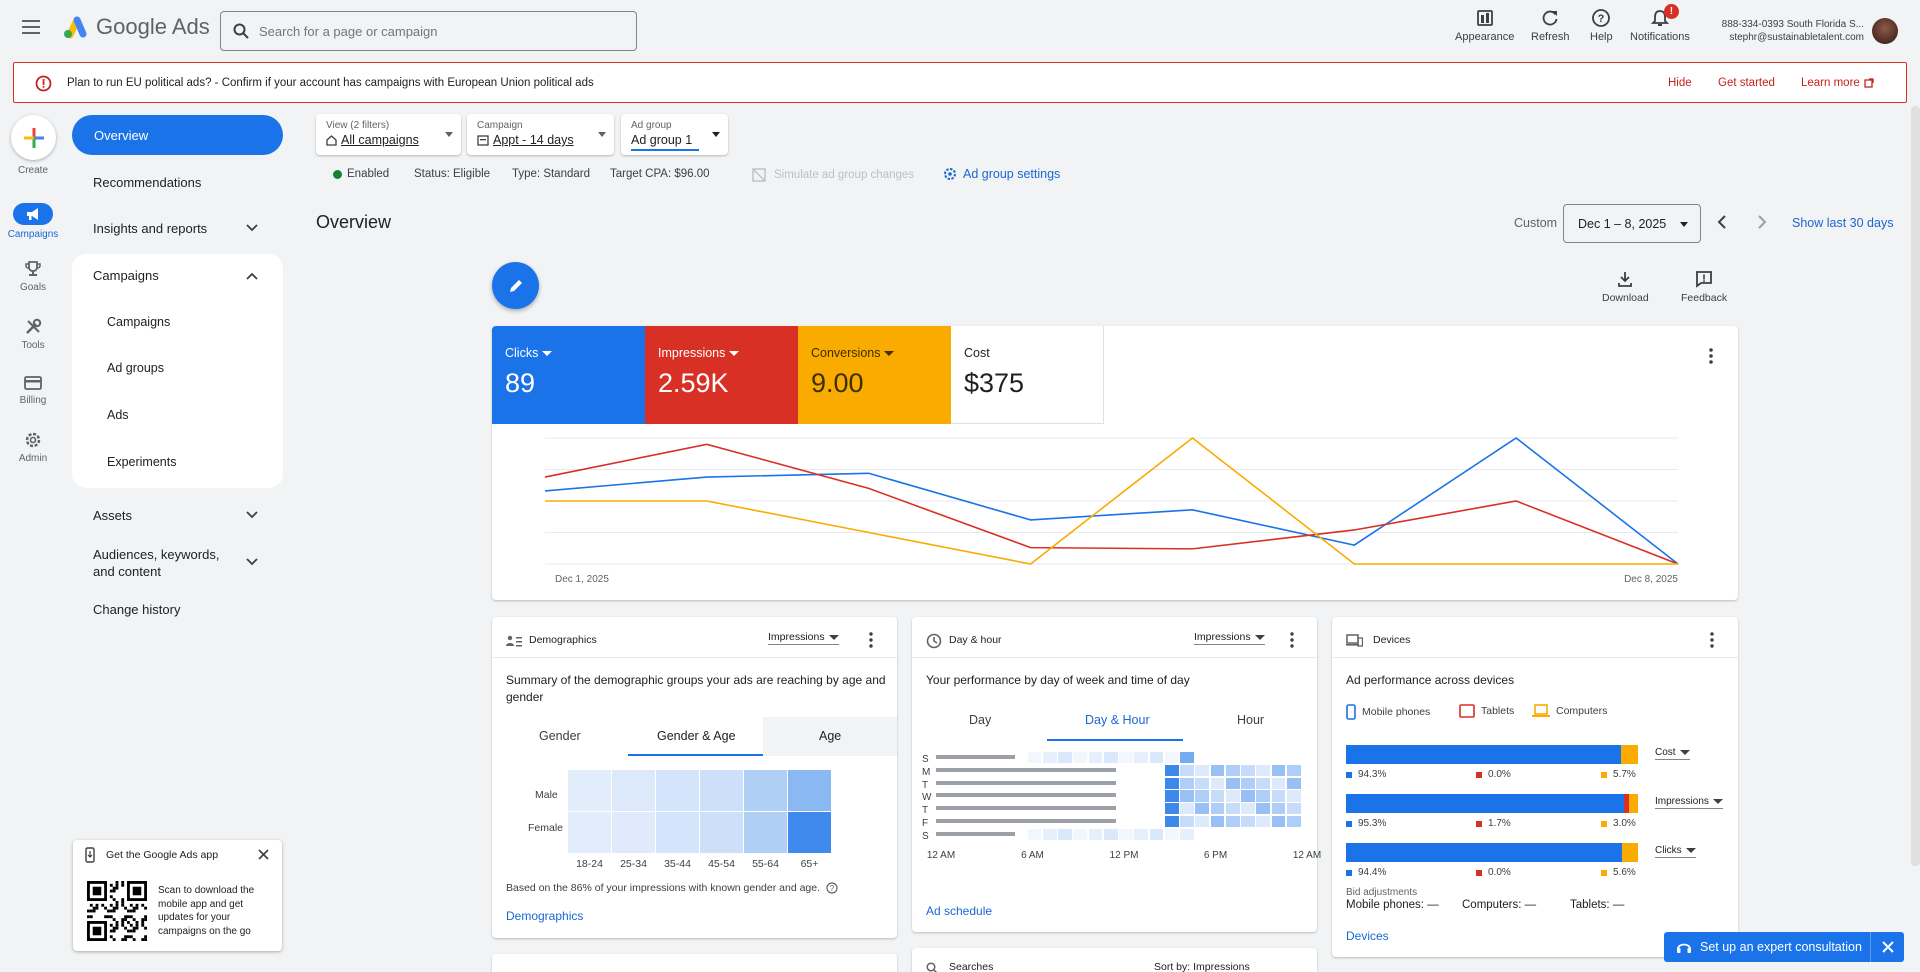 The image size is (1920, 972). What do you see at coordinates (1915, 486) in the screenshot?
I see `page-scrollbar` at bounding box center [1915, 486].